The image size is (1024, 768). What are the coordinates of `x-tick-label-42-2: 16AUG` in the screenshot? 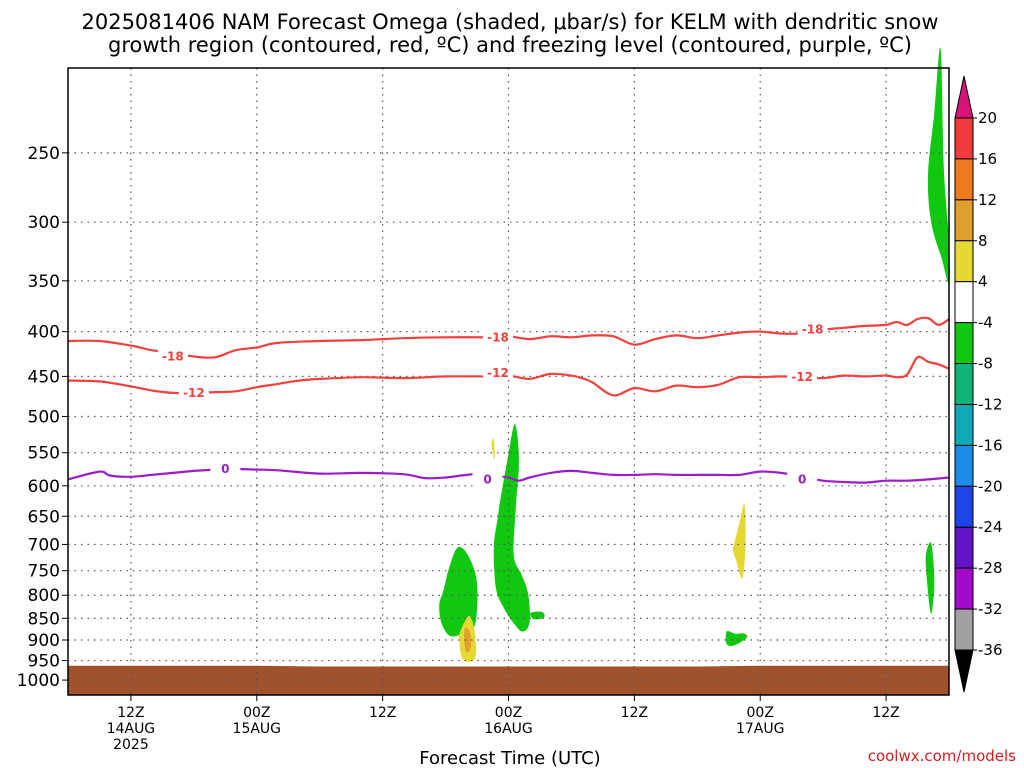 It's located at (508, 729).